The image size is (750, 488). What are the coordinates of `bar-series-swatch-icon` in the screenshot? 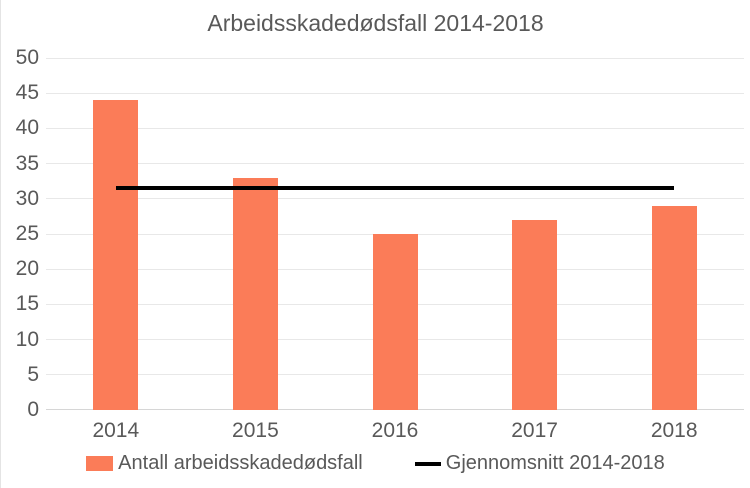 It's located at (100, 463).